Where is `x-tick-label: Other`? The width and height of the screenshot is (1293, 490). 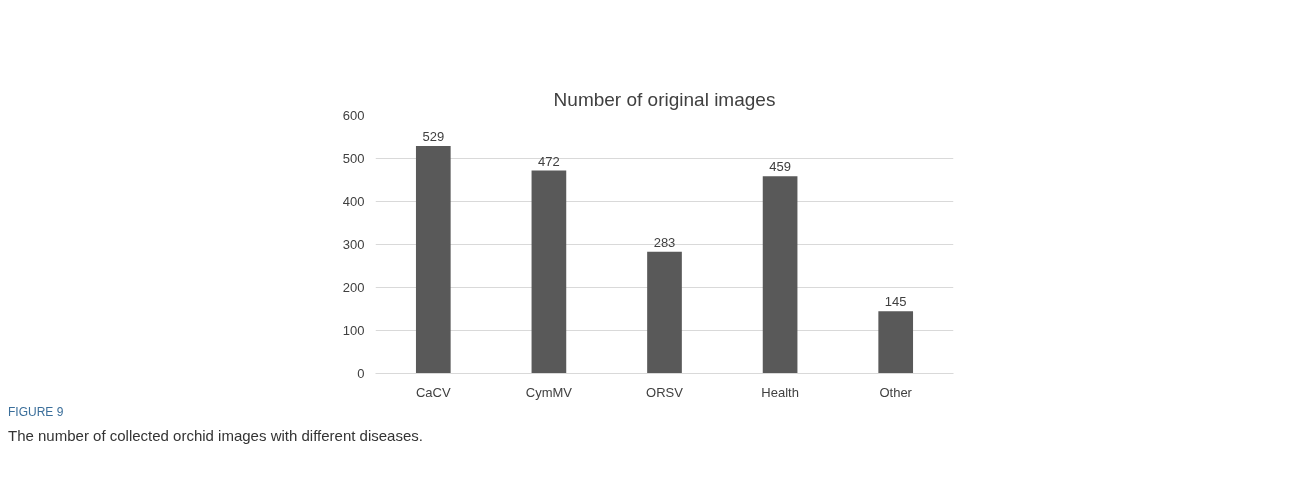
x-tick-label: Other is located at coordinates (896, 392).